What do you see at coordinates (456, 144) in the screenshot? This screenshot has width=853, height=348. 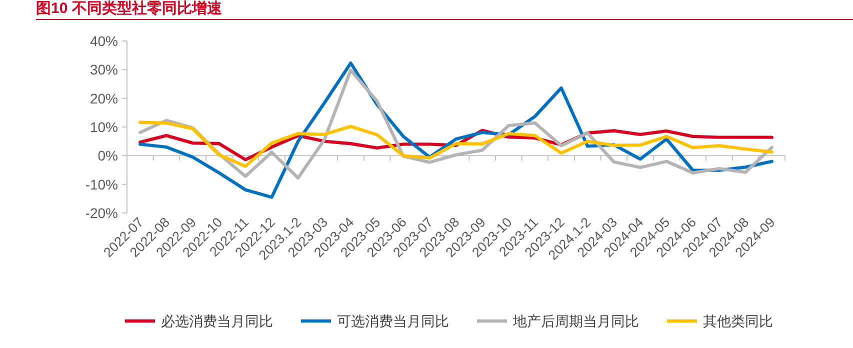 I see `line-series` at bounding box center [456, 144].